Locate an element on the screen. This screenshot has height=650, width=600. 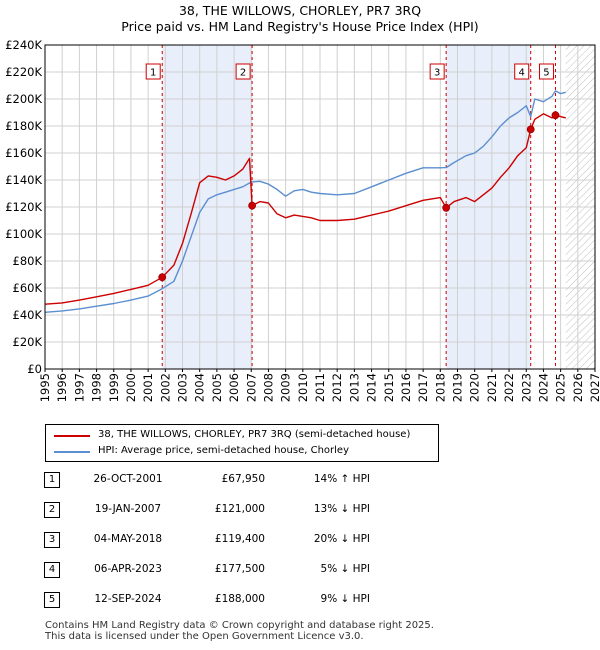
y-tick-label: £80K is located at coordinates (28, 261).